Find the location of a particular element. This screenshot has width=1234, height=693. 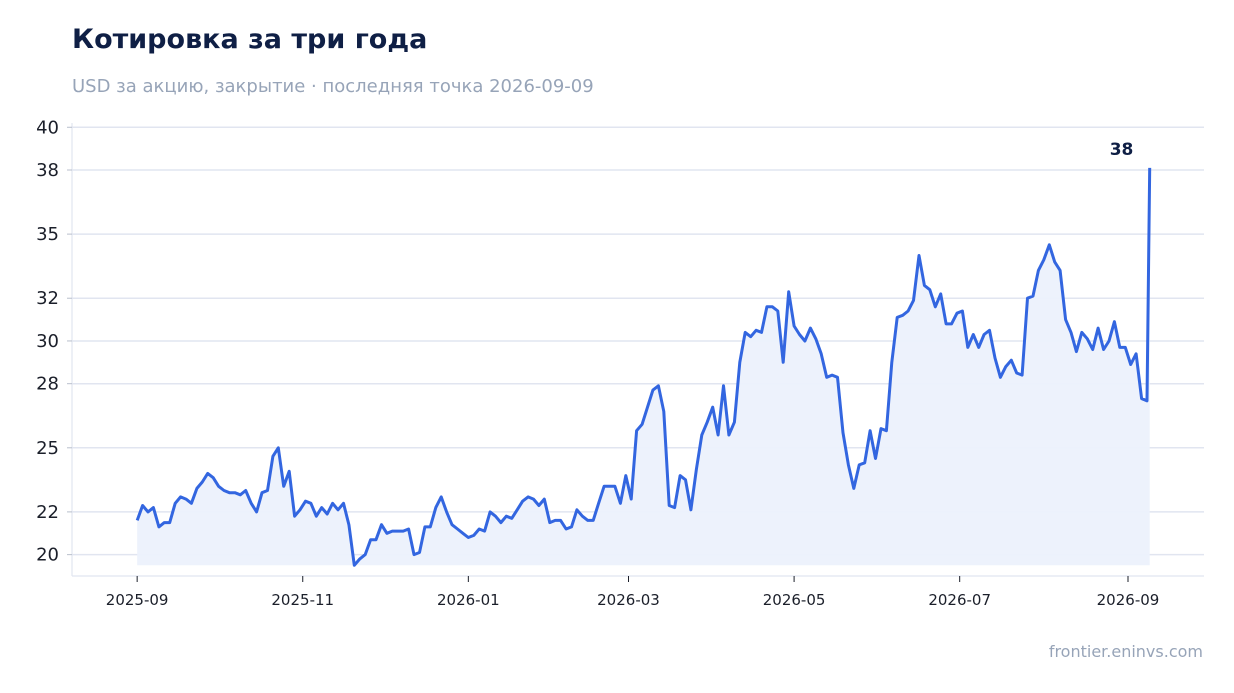

y-tick-label: 35 is located at coordinates (47, 234).